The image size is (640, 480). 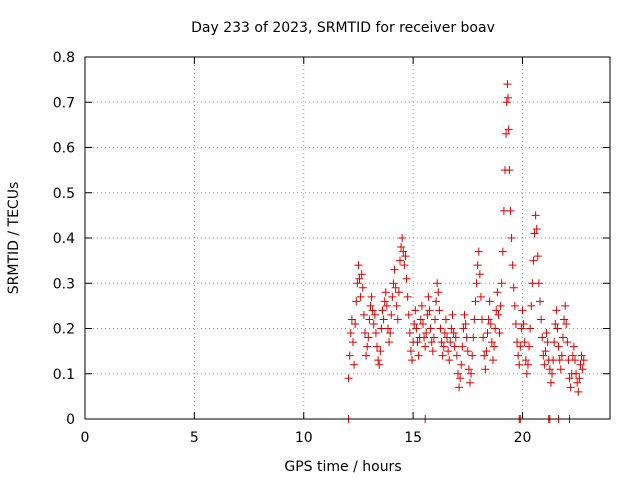 What do you see at coordinates (70, 420) in the screenshot?
I see `y-tick-label: 0` at bounding box center [70, 420].